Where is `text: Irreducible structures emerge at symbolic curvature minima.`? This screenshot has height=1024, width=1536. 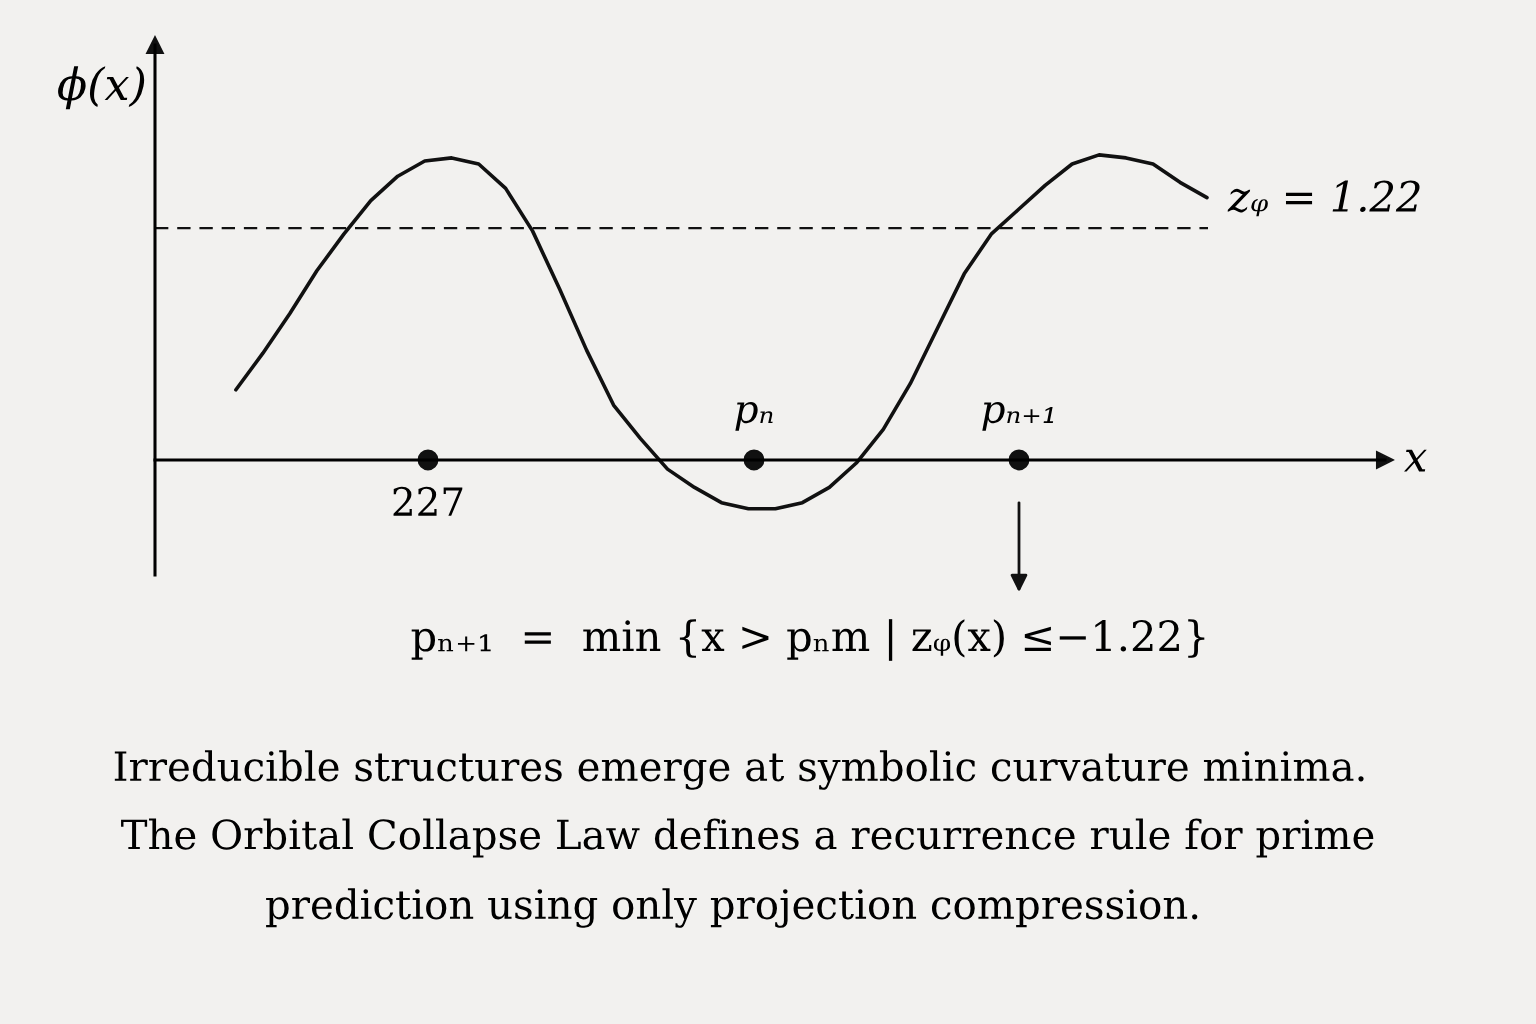
text: Irreducible structures emerge at symbolic curvature minima. is located at coordinates (739, 770).